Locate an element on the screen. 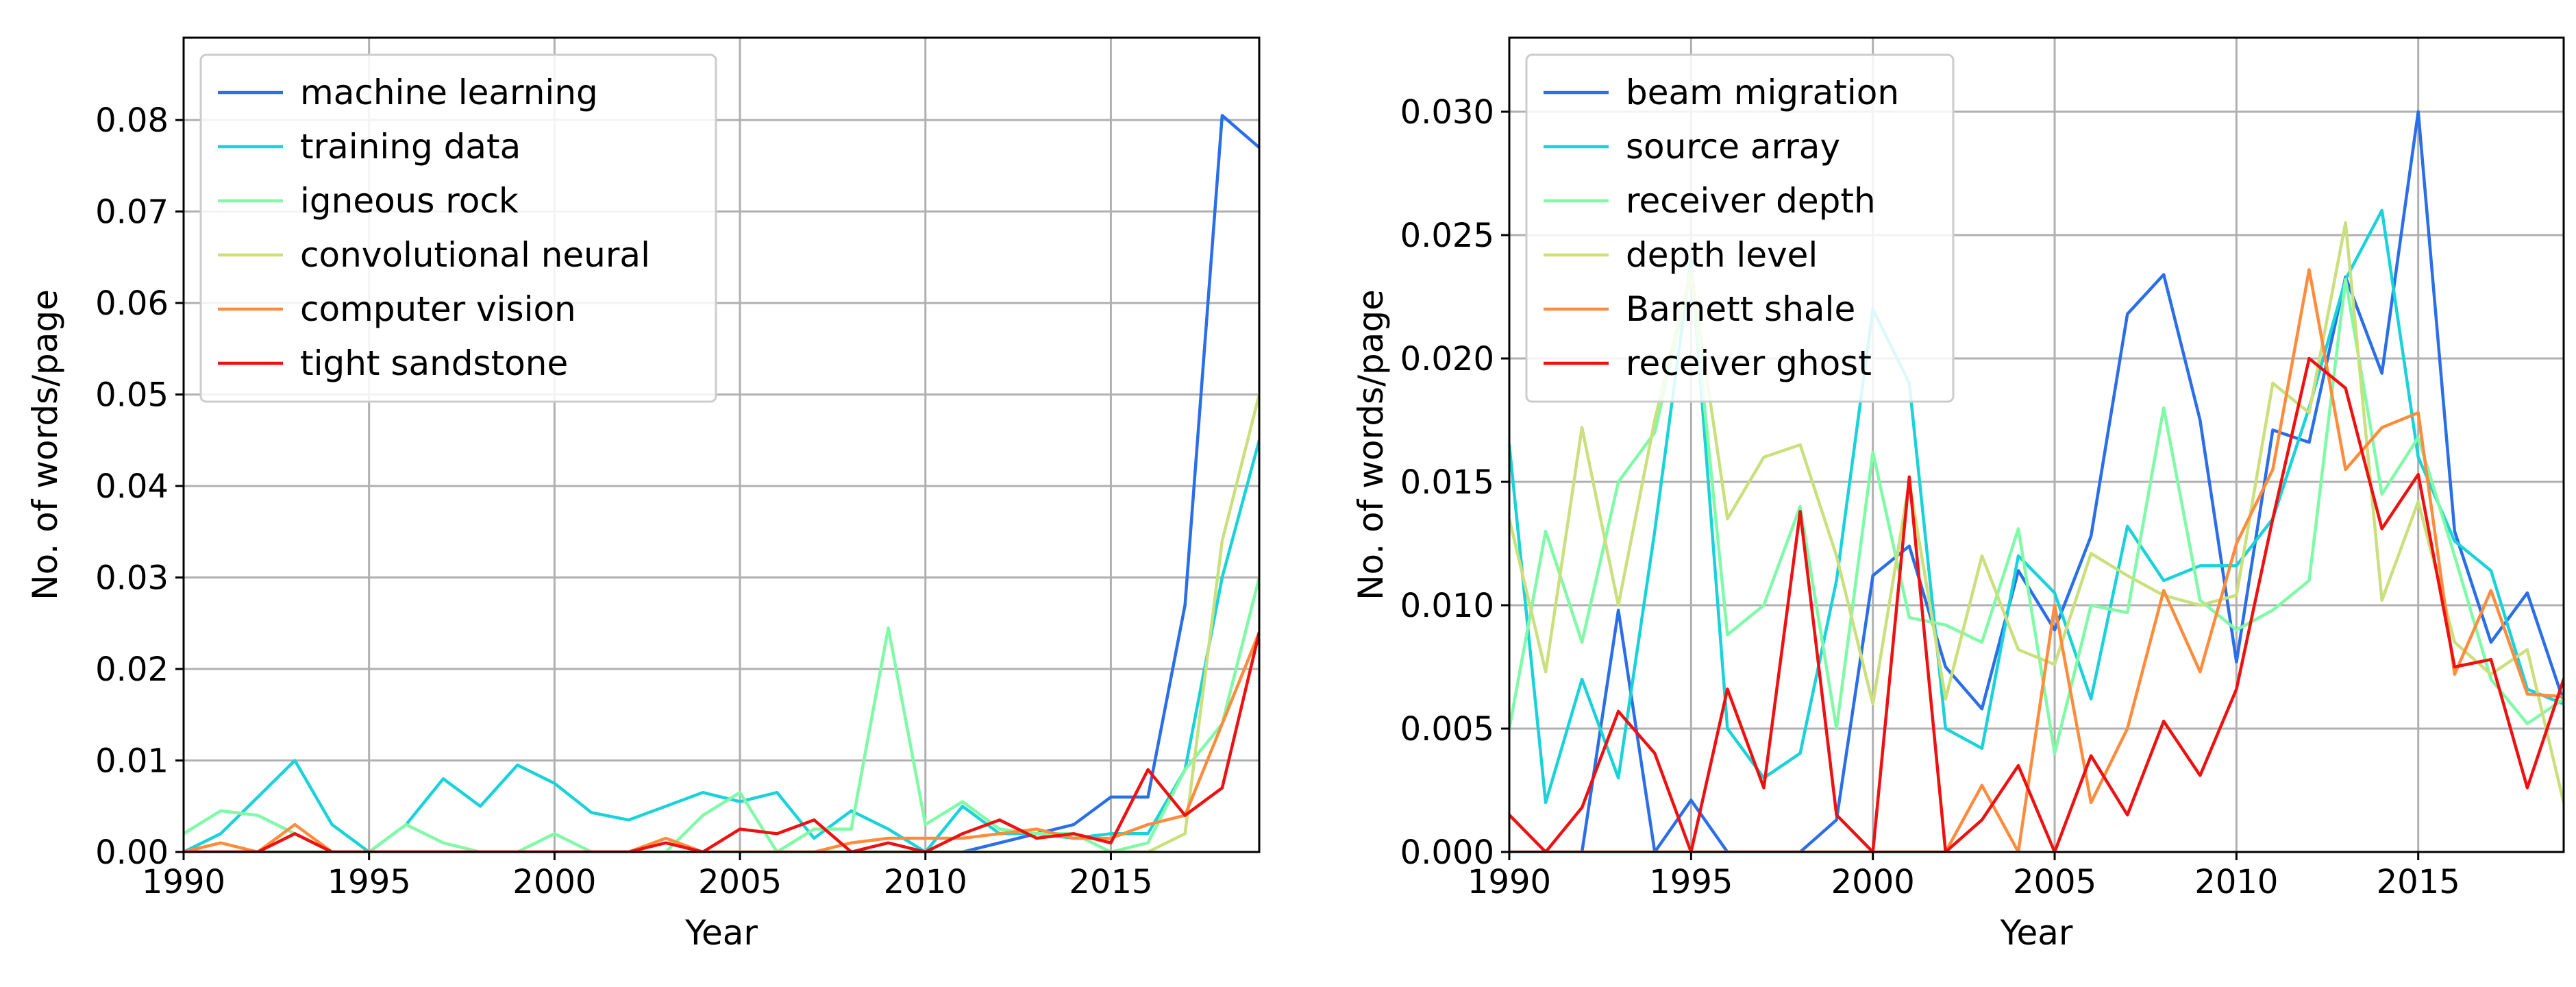  right-legend-label-depth-level: depth level is located at coordinates (1722, 255).